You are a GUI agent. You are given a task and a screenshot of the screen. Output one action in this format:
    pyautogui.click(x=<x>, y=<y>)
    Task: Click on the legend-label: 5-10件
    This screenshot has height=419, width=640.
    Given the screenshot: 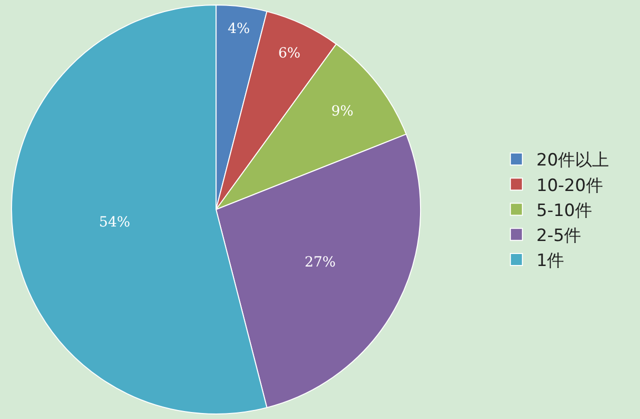 What is the action you would take?
    pyautogui.click(x=564, y=210)
    